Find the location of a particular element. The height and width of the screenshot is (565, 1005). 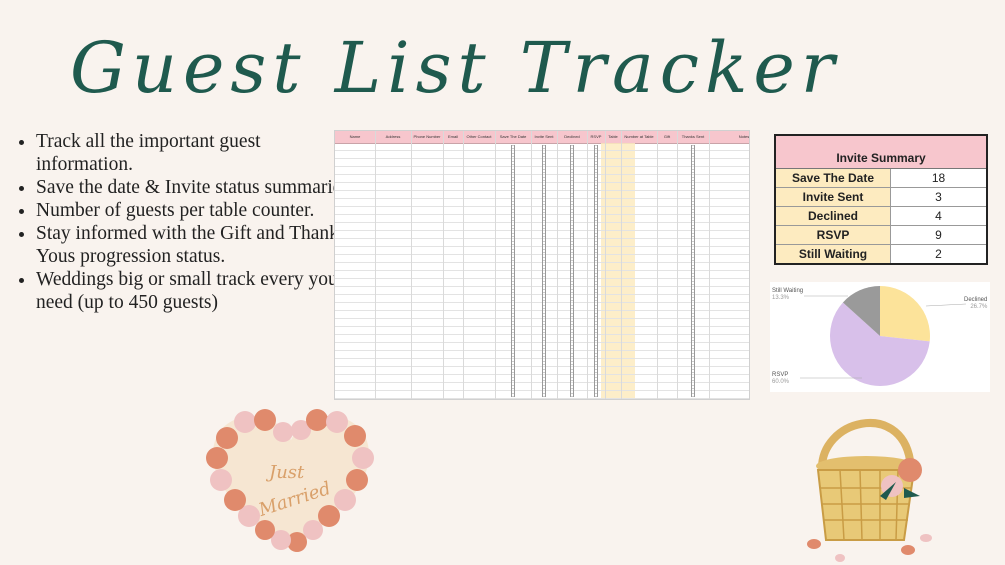

feature-item: Save the date & Invite status summaries. is located at coordinates (195, 187).